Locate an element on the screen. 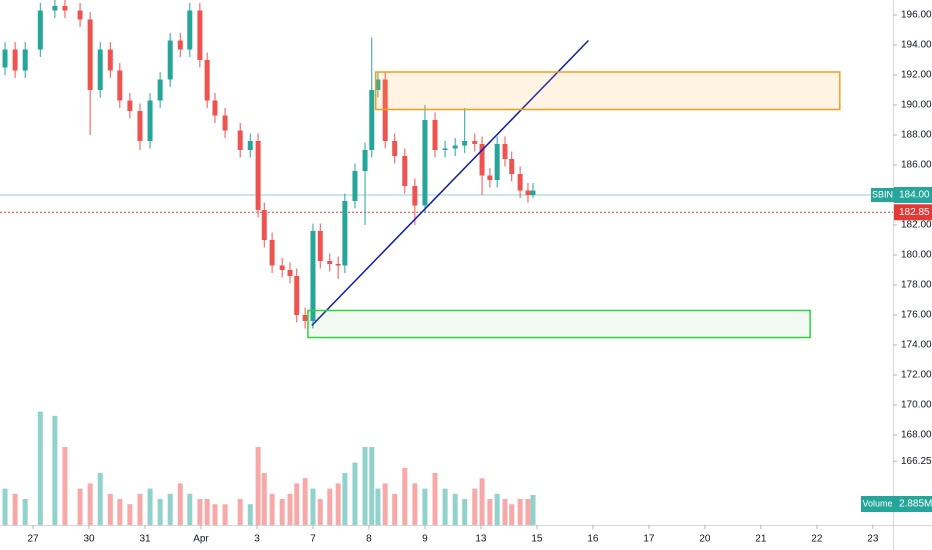  x-tick-label: 20 is located at coordinates (705, 539).